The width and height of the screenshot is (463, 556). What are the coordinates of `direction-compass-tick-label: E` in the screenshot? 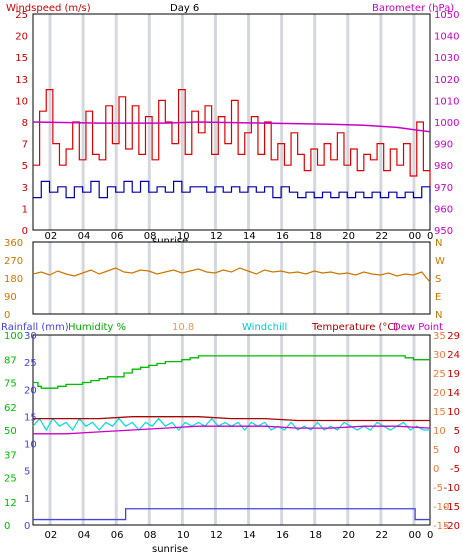 It's located at (438, 297).